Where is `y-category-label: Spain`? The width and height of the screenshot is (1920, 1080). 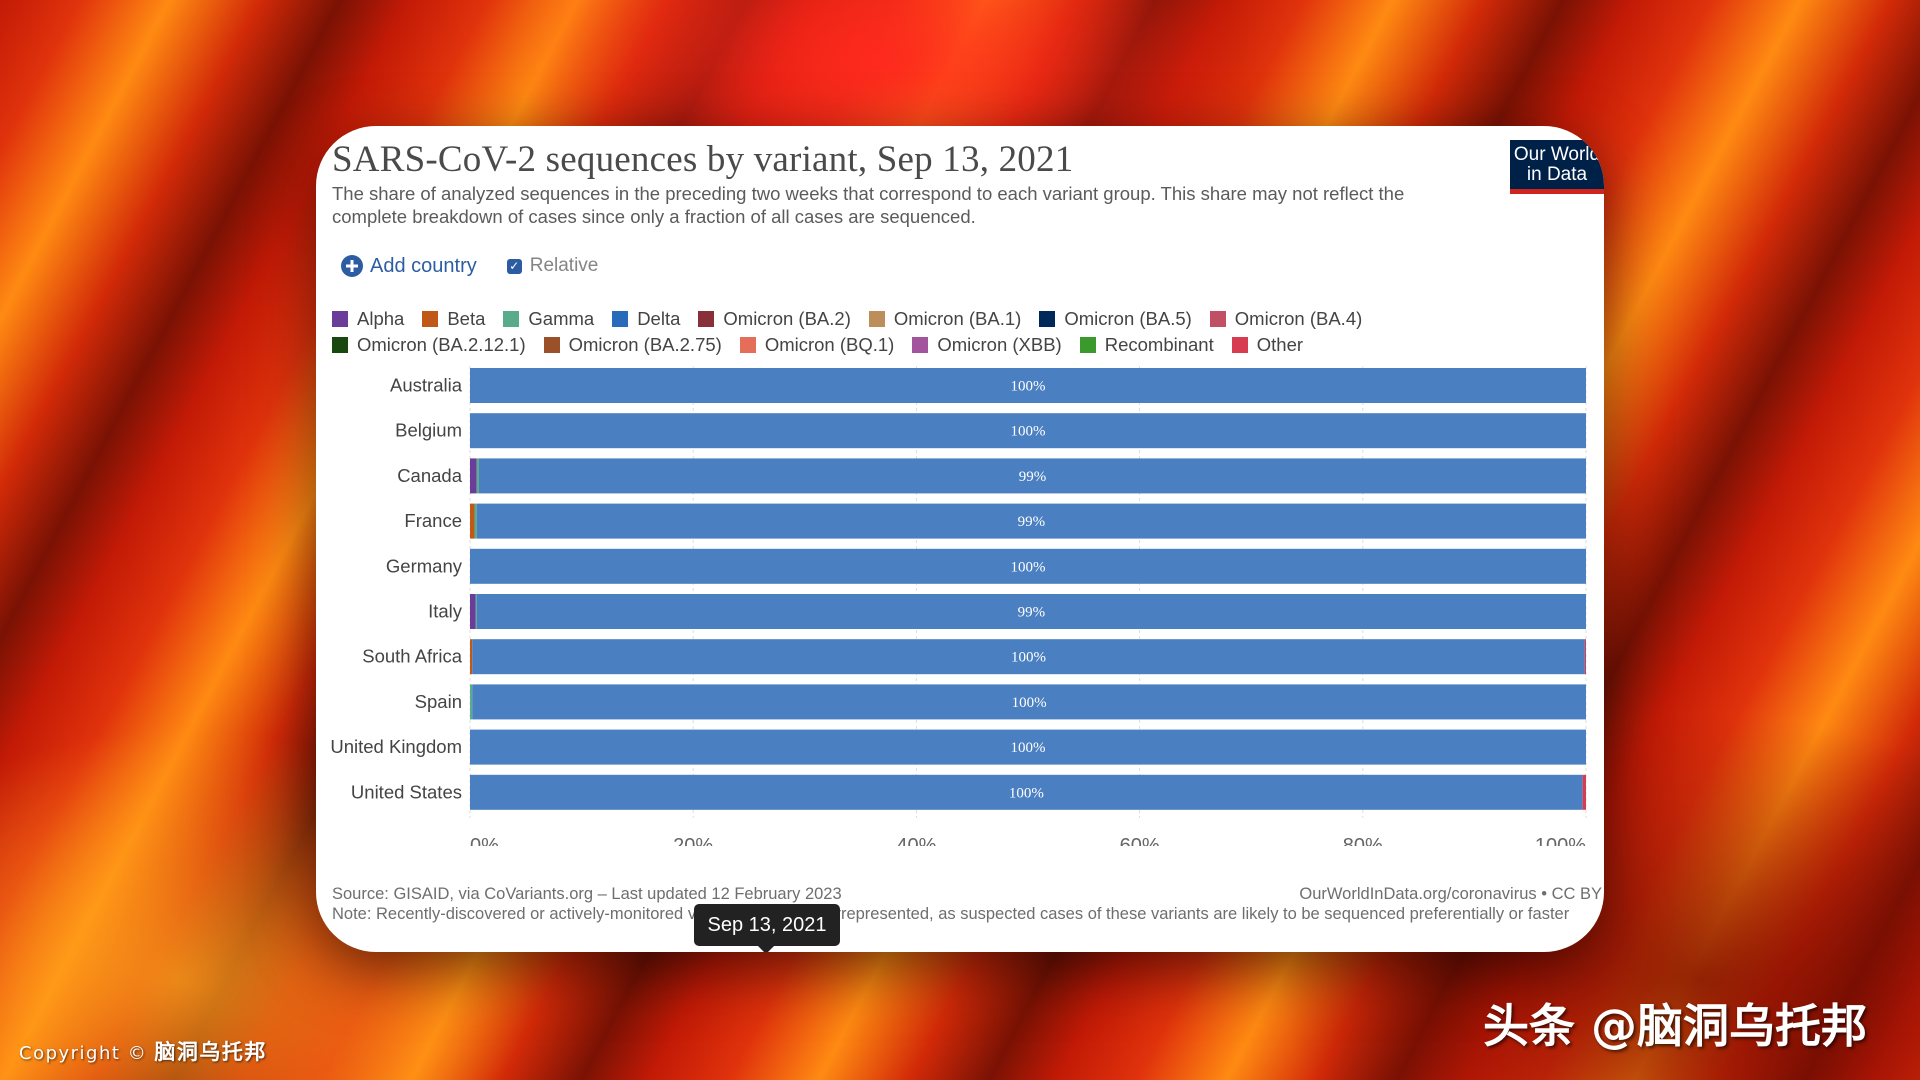
y-category-label: Spain is located at coordinates (438, 701).